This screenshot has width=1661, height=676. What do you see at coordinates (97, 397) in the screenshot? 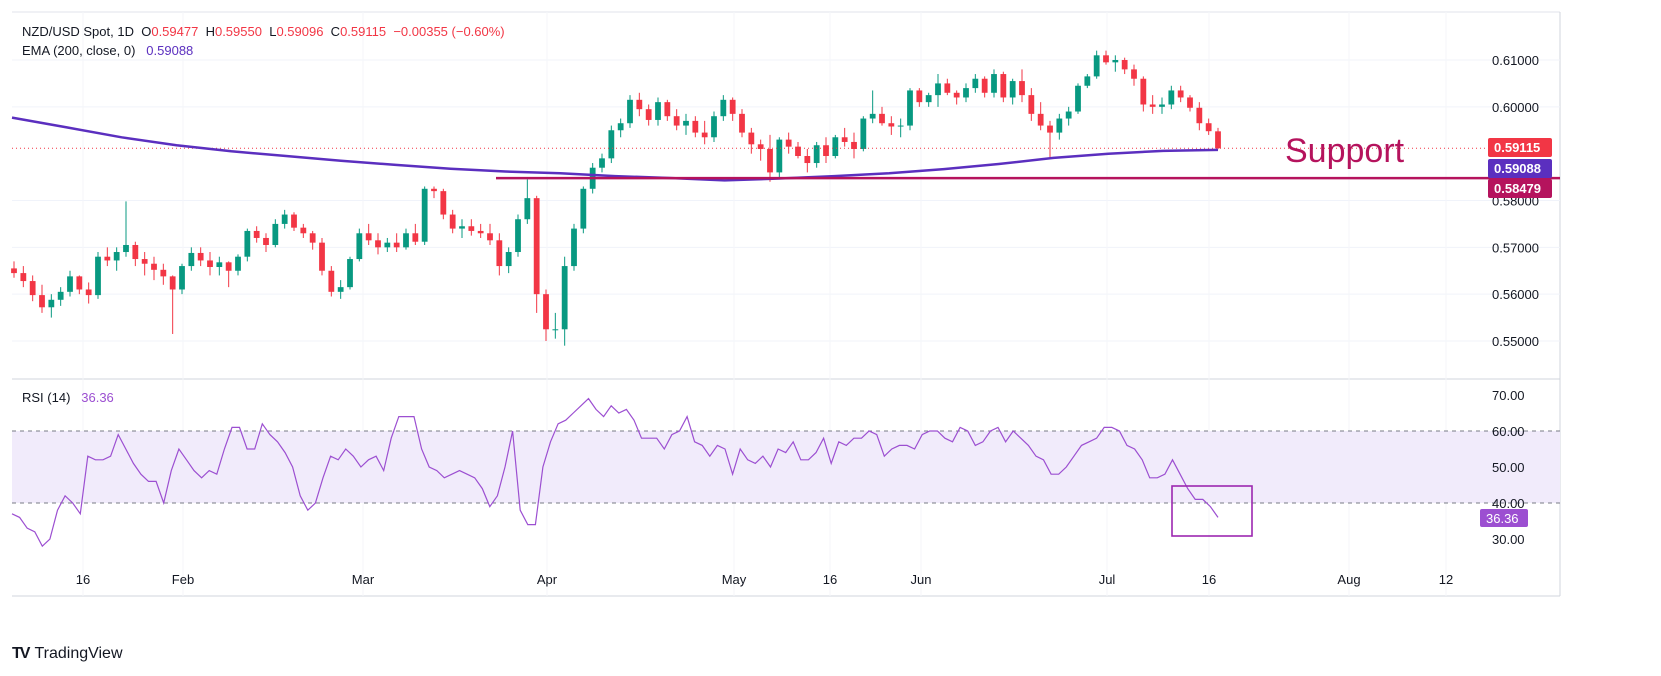
I see `rsi-legend-value: 36.36` at bounding box center [97, 397].